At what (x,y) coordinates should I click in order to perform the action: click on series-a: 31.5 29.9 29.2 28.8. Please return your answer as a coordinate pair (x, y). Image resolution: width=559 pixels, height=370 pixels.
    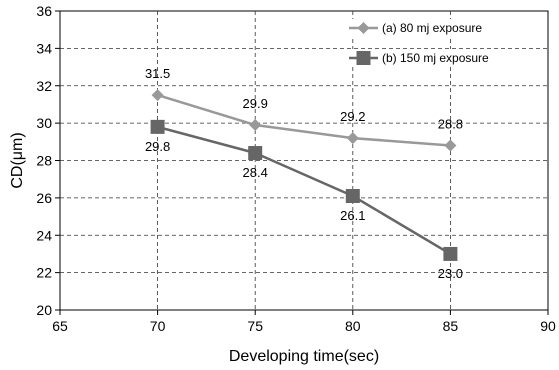
    Looking at the image, I should click on (304, 109).